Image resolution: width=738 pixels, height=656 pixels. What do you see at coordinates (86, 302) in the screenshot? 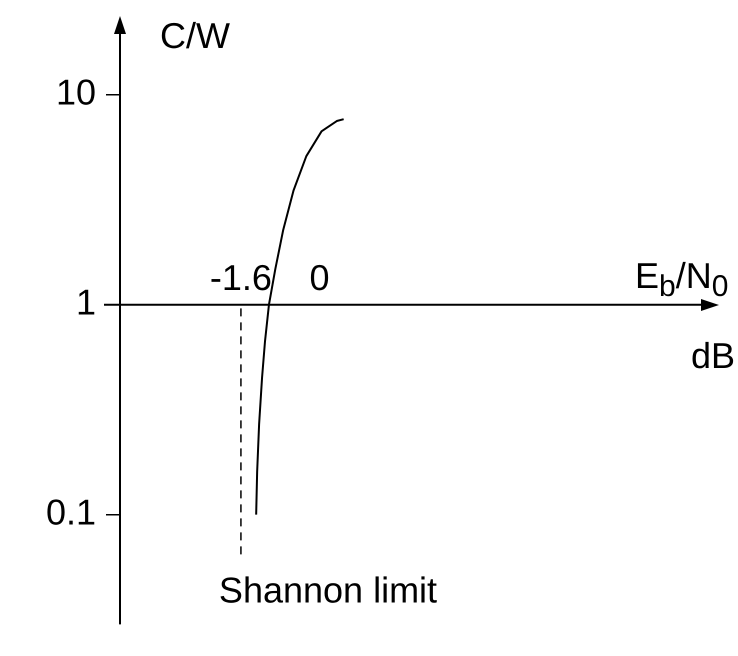
I see `y-tick-label: 1` at bounding box center [86, 302].